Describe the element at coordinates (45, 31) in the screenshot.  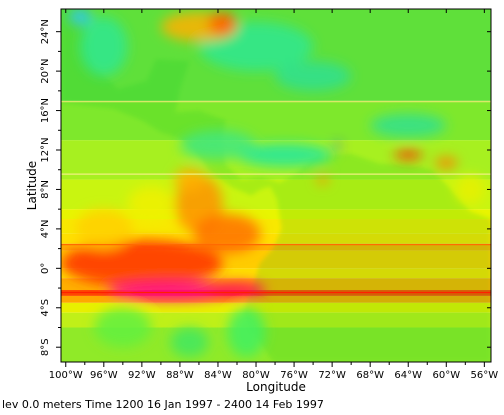
I see `y-tick-label: 24°N` at that location.